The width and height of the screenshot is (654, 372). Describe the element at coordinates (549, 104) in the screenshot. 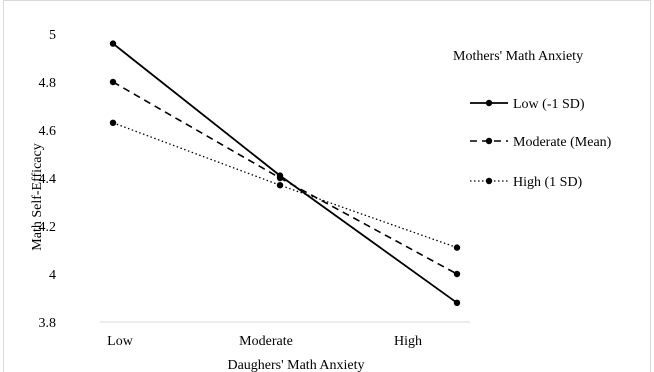

I see `legend-label: Low (-1 SD)` at that location.